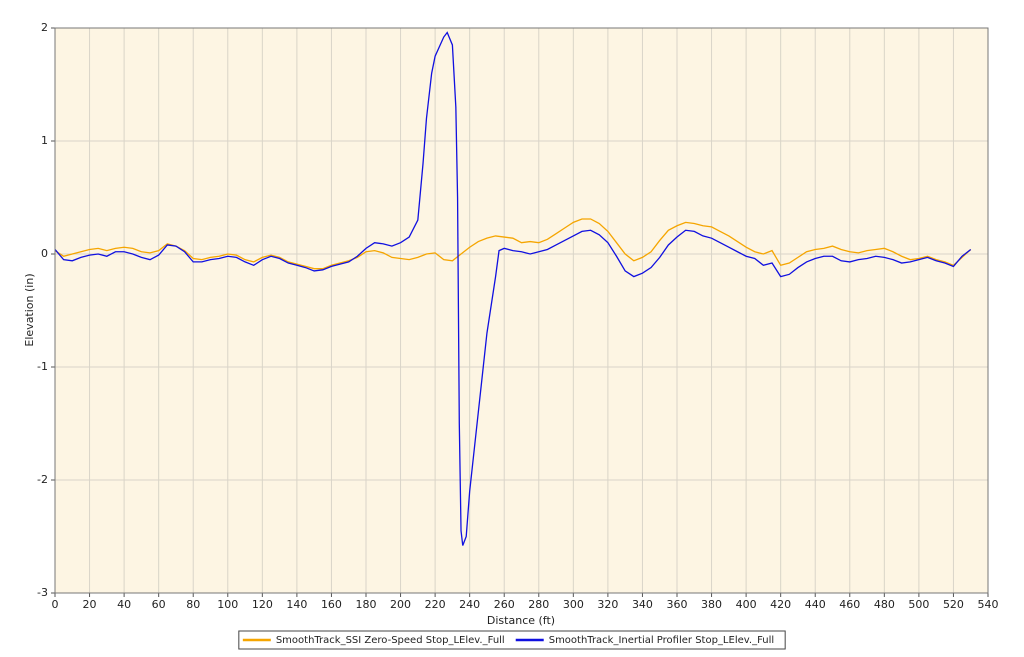 Image resolution: width=1024 pixels, height=657 pixels. Describe the element at coordinates (90, 604) in the screenshot. I see `x-tick-label: 20` at that location.